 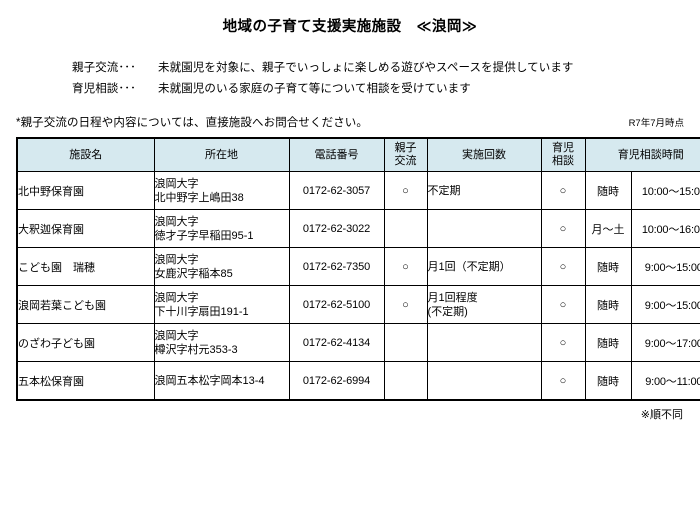 What do you see at coordinates (201, 311) in the screenshot?
I see `cell-address-line2: 下十川字扇田191-1` at bounding box center [201, 311].